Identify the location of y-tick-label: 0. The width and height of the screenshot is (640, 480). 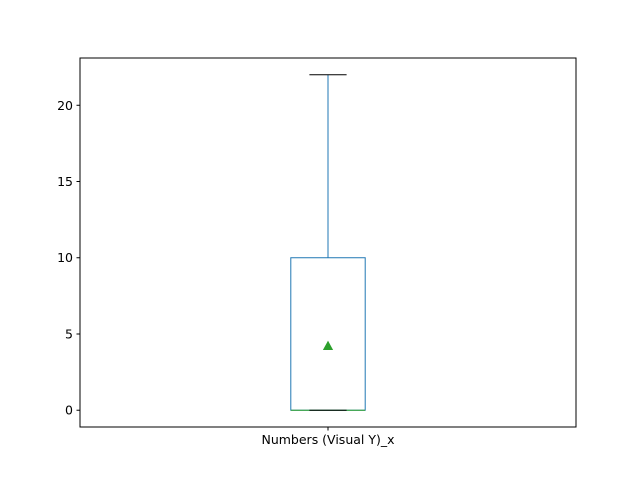
(69, 410).